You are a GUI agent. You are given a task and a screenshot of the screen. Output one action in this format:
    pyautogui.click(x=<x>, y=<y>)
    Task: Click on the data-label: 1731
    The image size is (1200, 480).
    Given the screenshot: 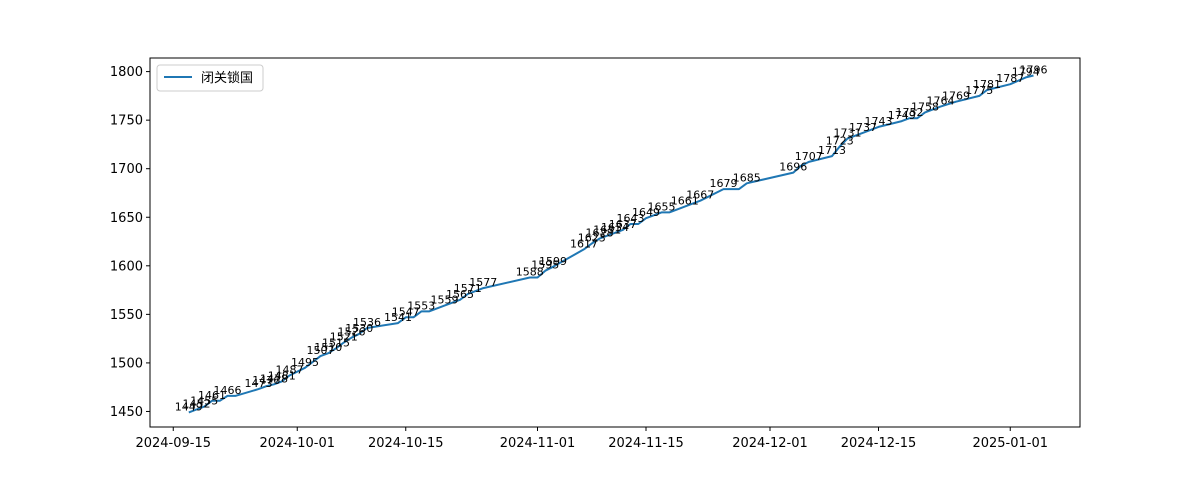 What is the action you would take?
    pyautogui.click(x=848, y=133)
    